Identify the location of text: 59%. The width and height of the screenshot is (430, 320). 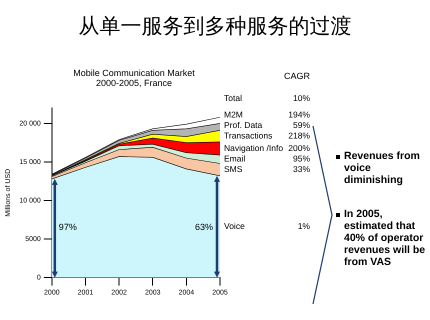
(301, 125).